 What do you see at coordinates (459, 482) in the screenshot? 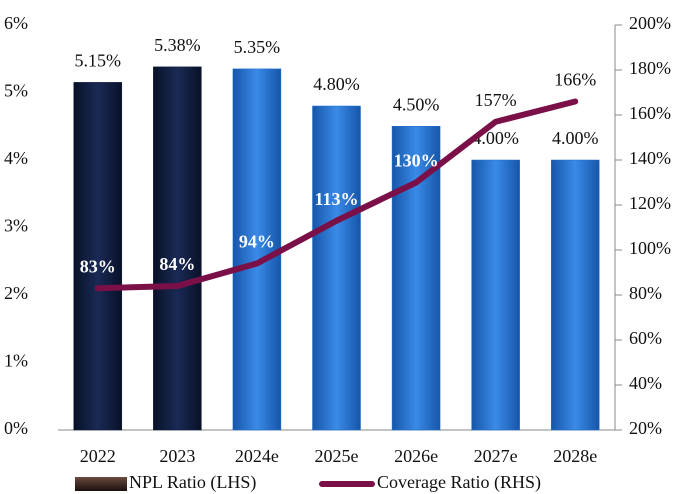
I see `legend-label: Coverage Ratio (RHS)` at bounding box center [459, 482].